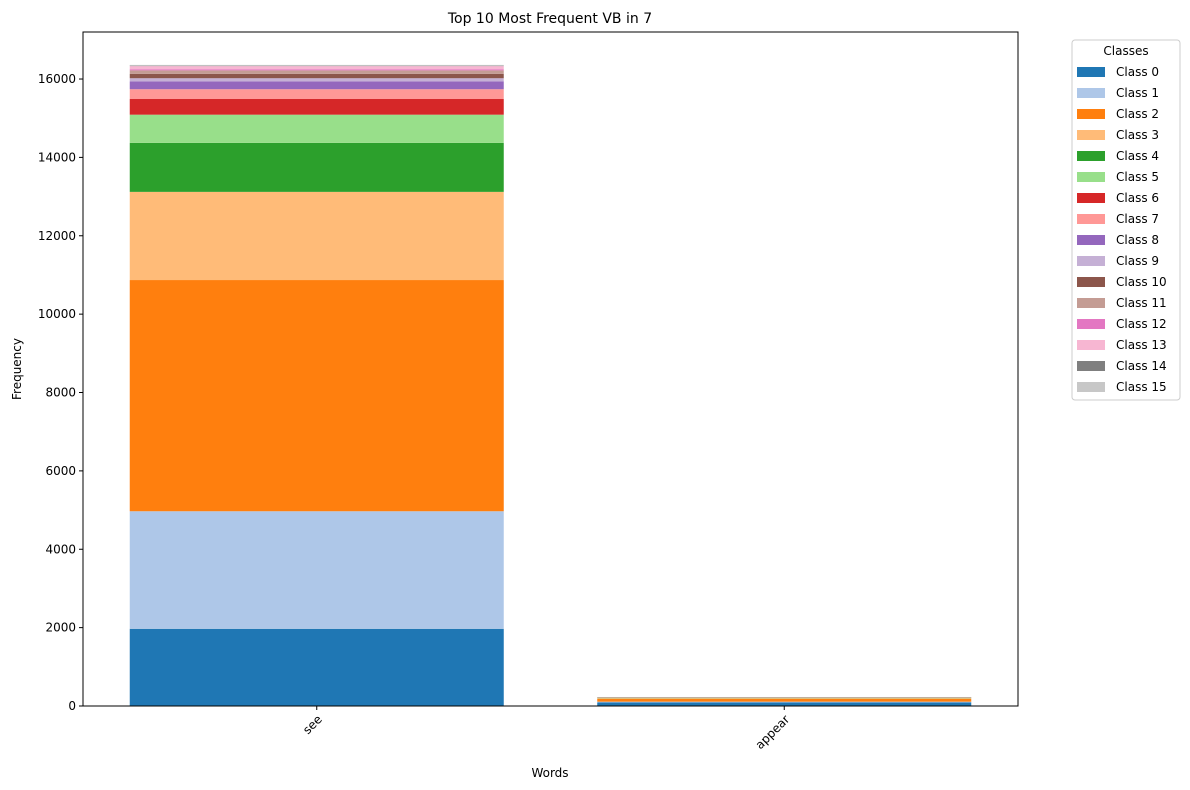  I want to click on y-tick-label: 2000, so click(60, 628).